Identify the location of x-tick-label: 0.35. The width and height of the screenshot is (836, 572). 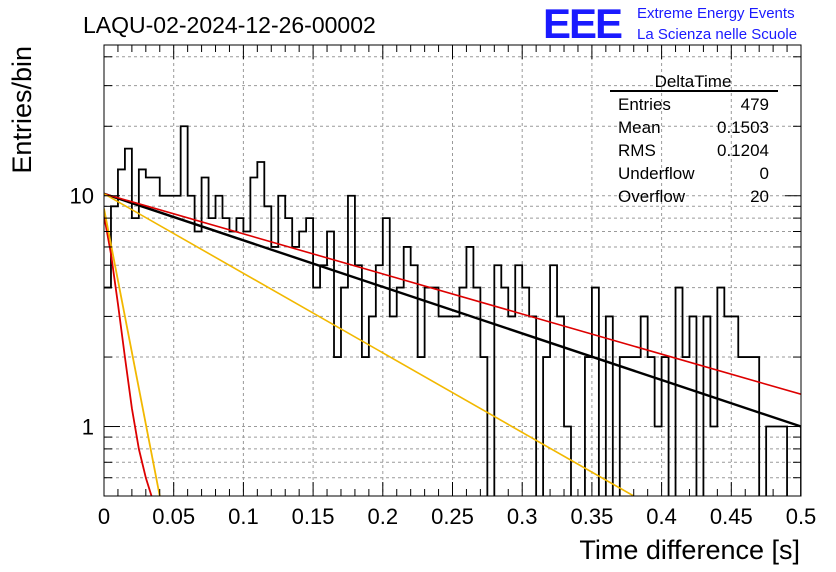
(591, 516).